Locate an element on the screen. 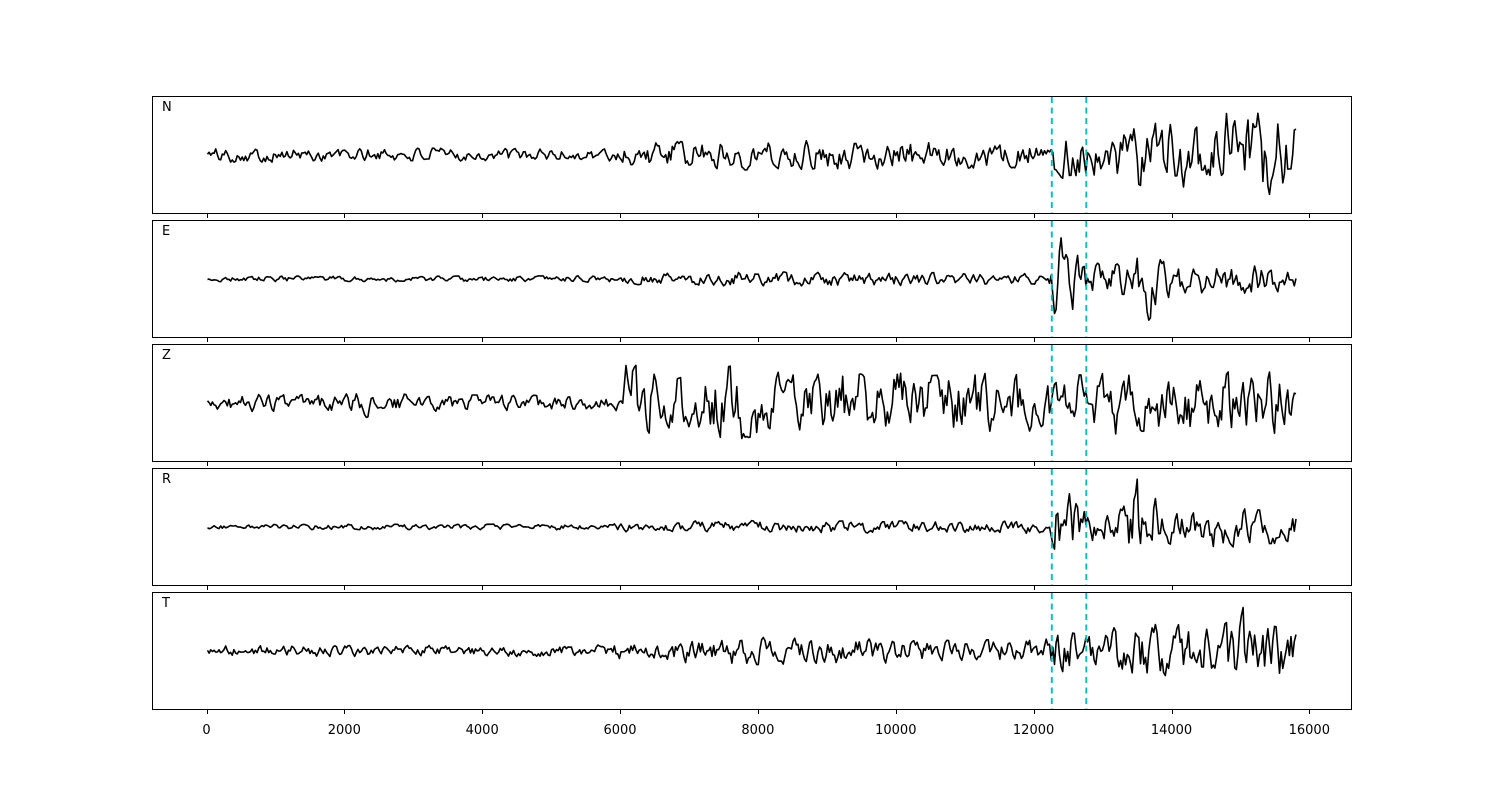  x-tick-label: 10000 is located at coordinates (896, 730).